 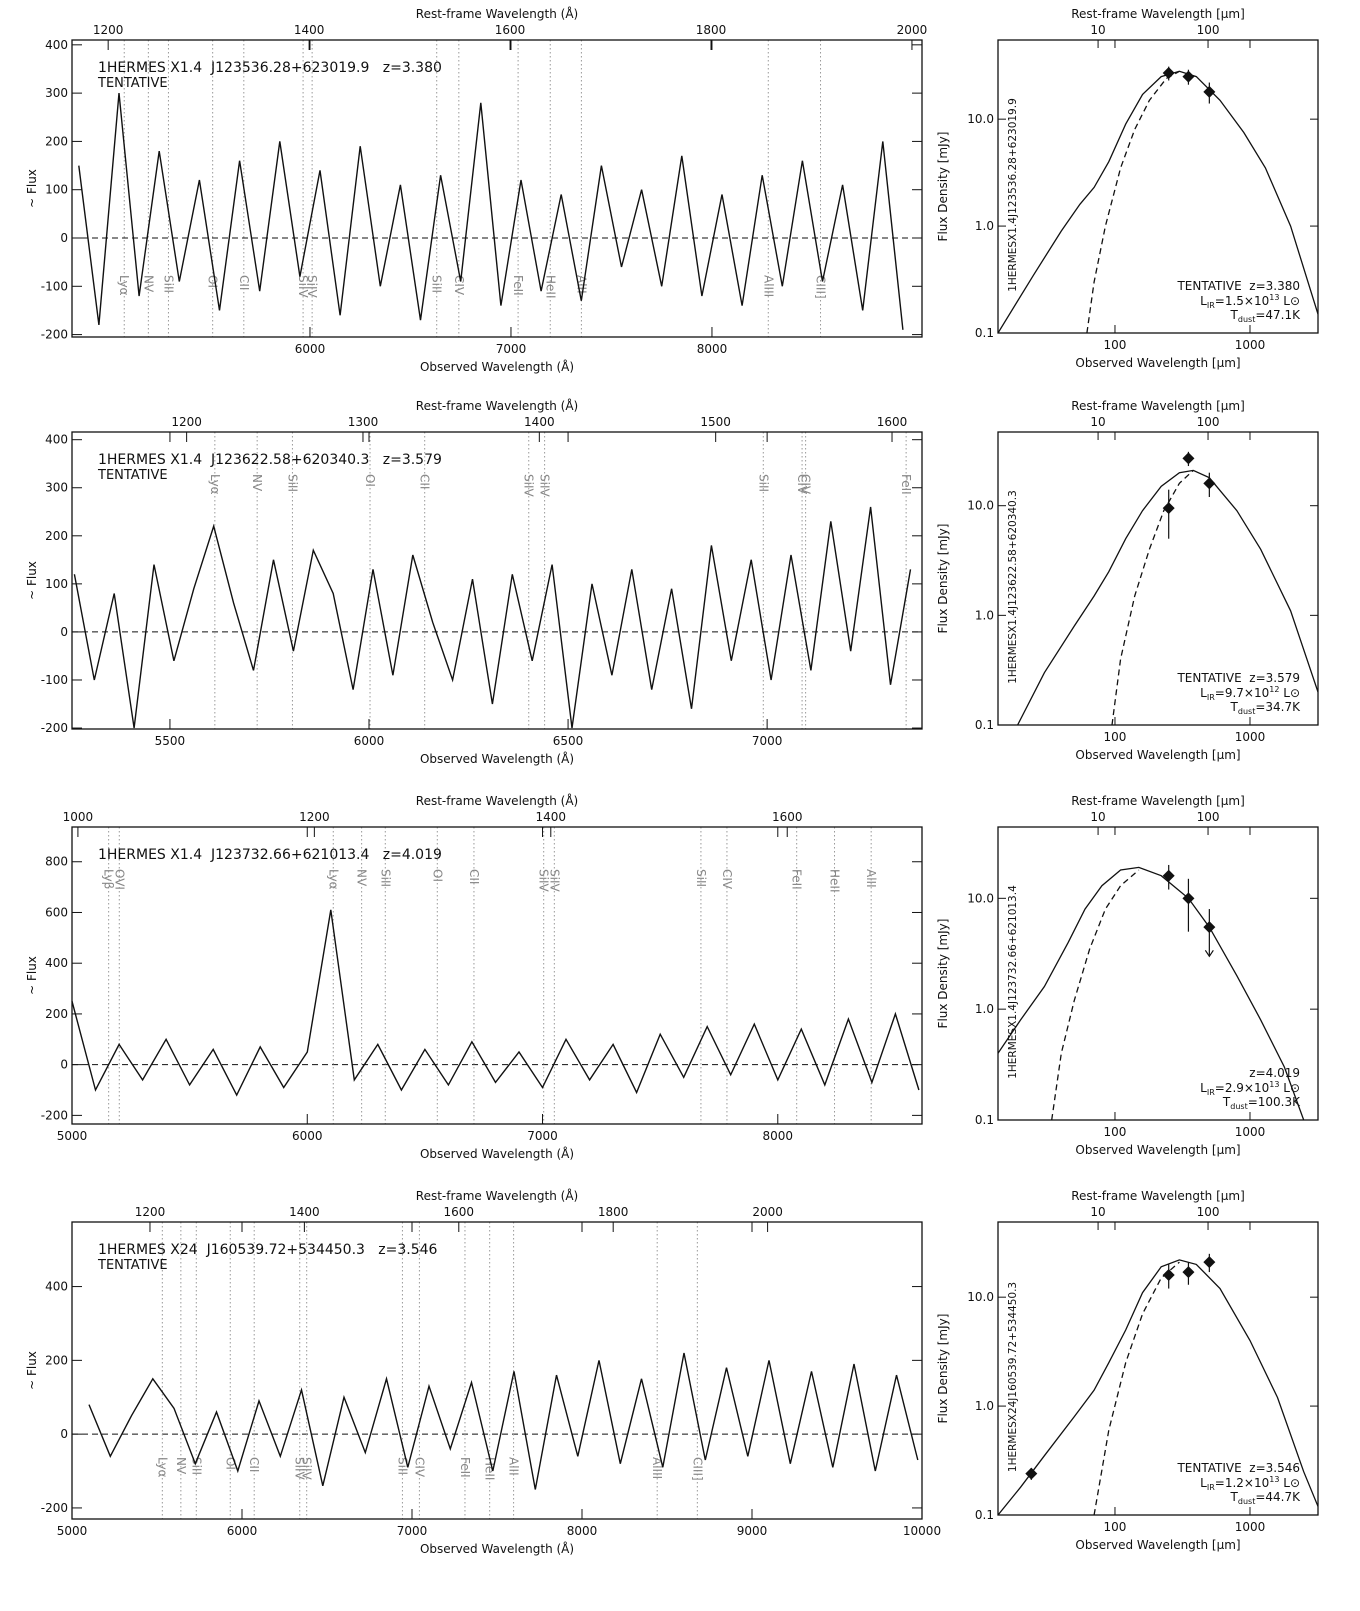 What do you see at coordinates (270, 68) in the screenshot?
I see `spectrum-title: 1HERMES X1.4 J123536.28+623019.9 z=3.380` at bounding box center [270, 68].